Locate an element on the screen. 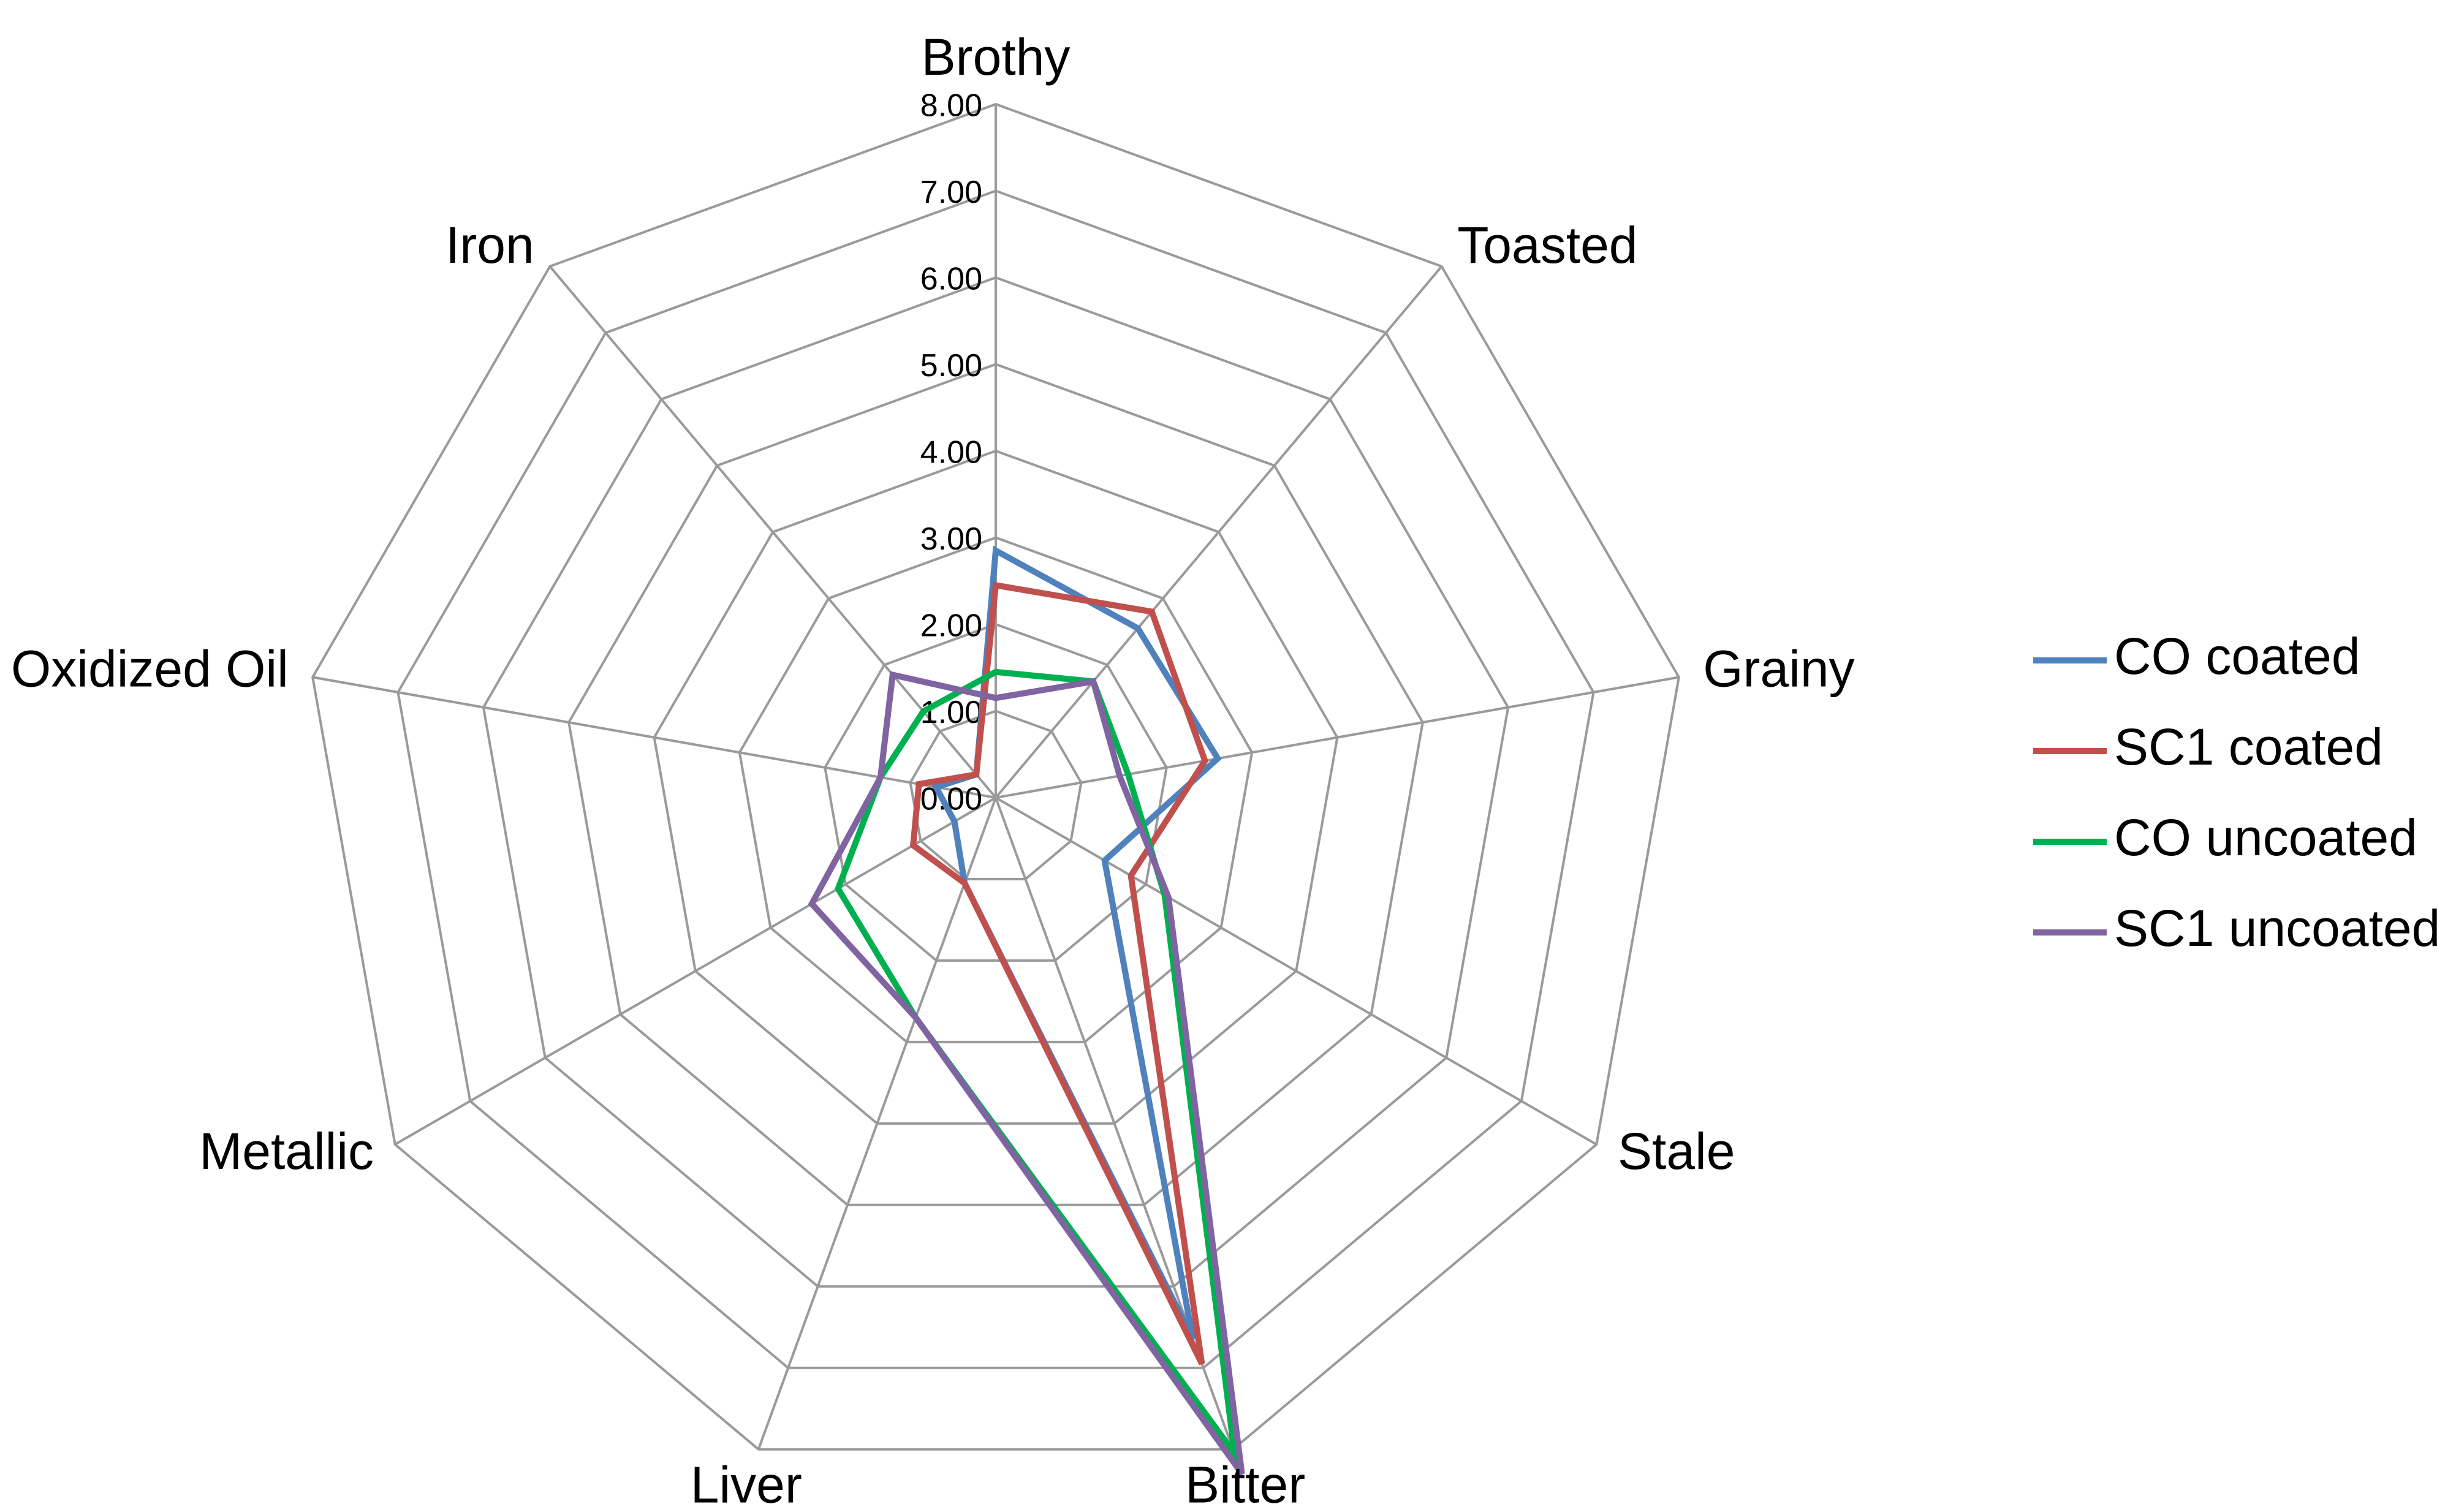  tick-label-2: 2.00 is located at coordinates (951, 626).